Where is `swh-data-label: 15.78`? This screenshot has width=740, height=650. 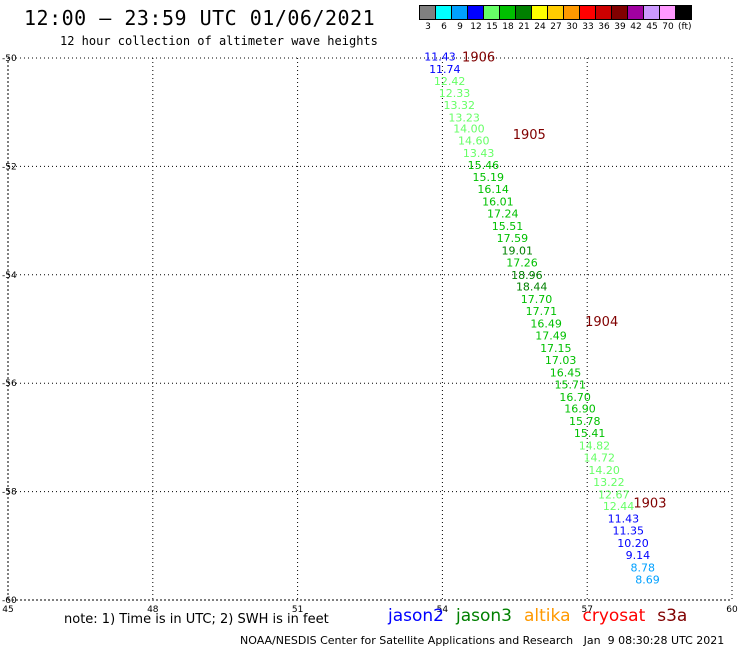 swh-data-label: 15.78 is located at coordinates (585, 421).